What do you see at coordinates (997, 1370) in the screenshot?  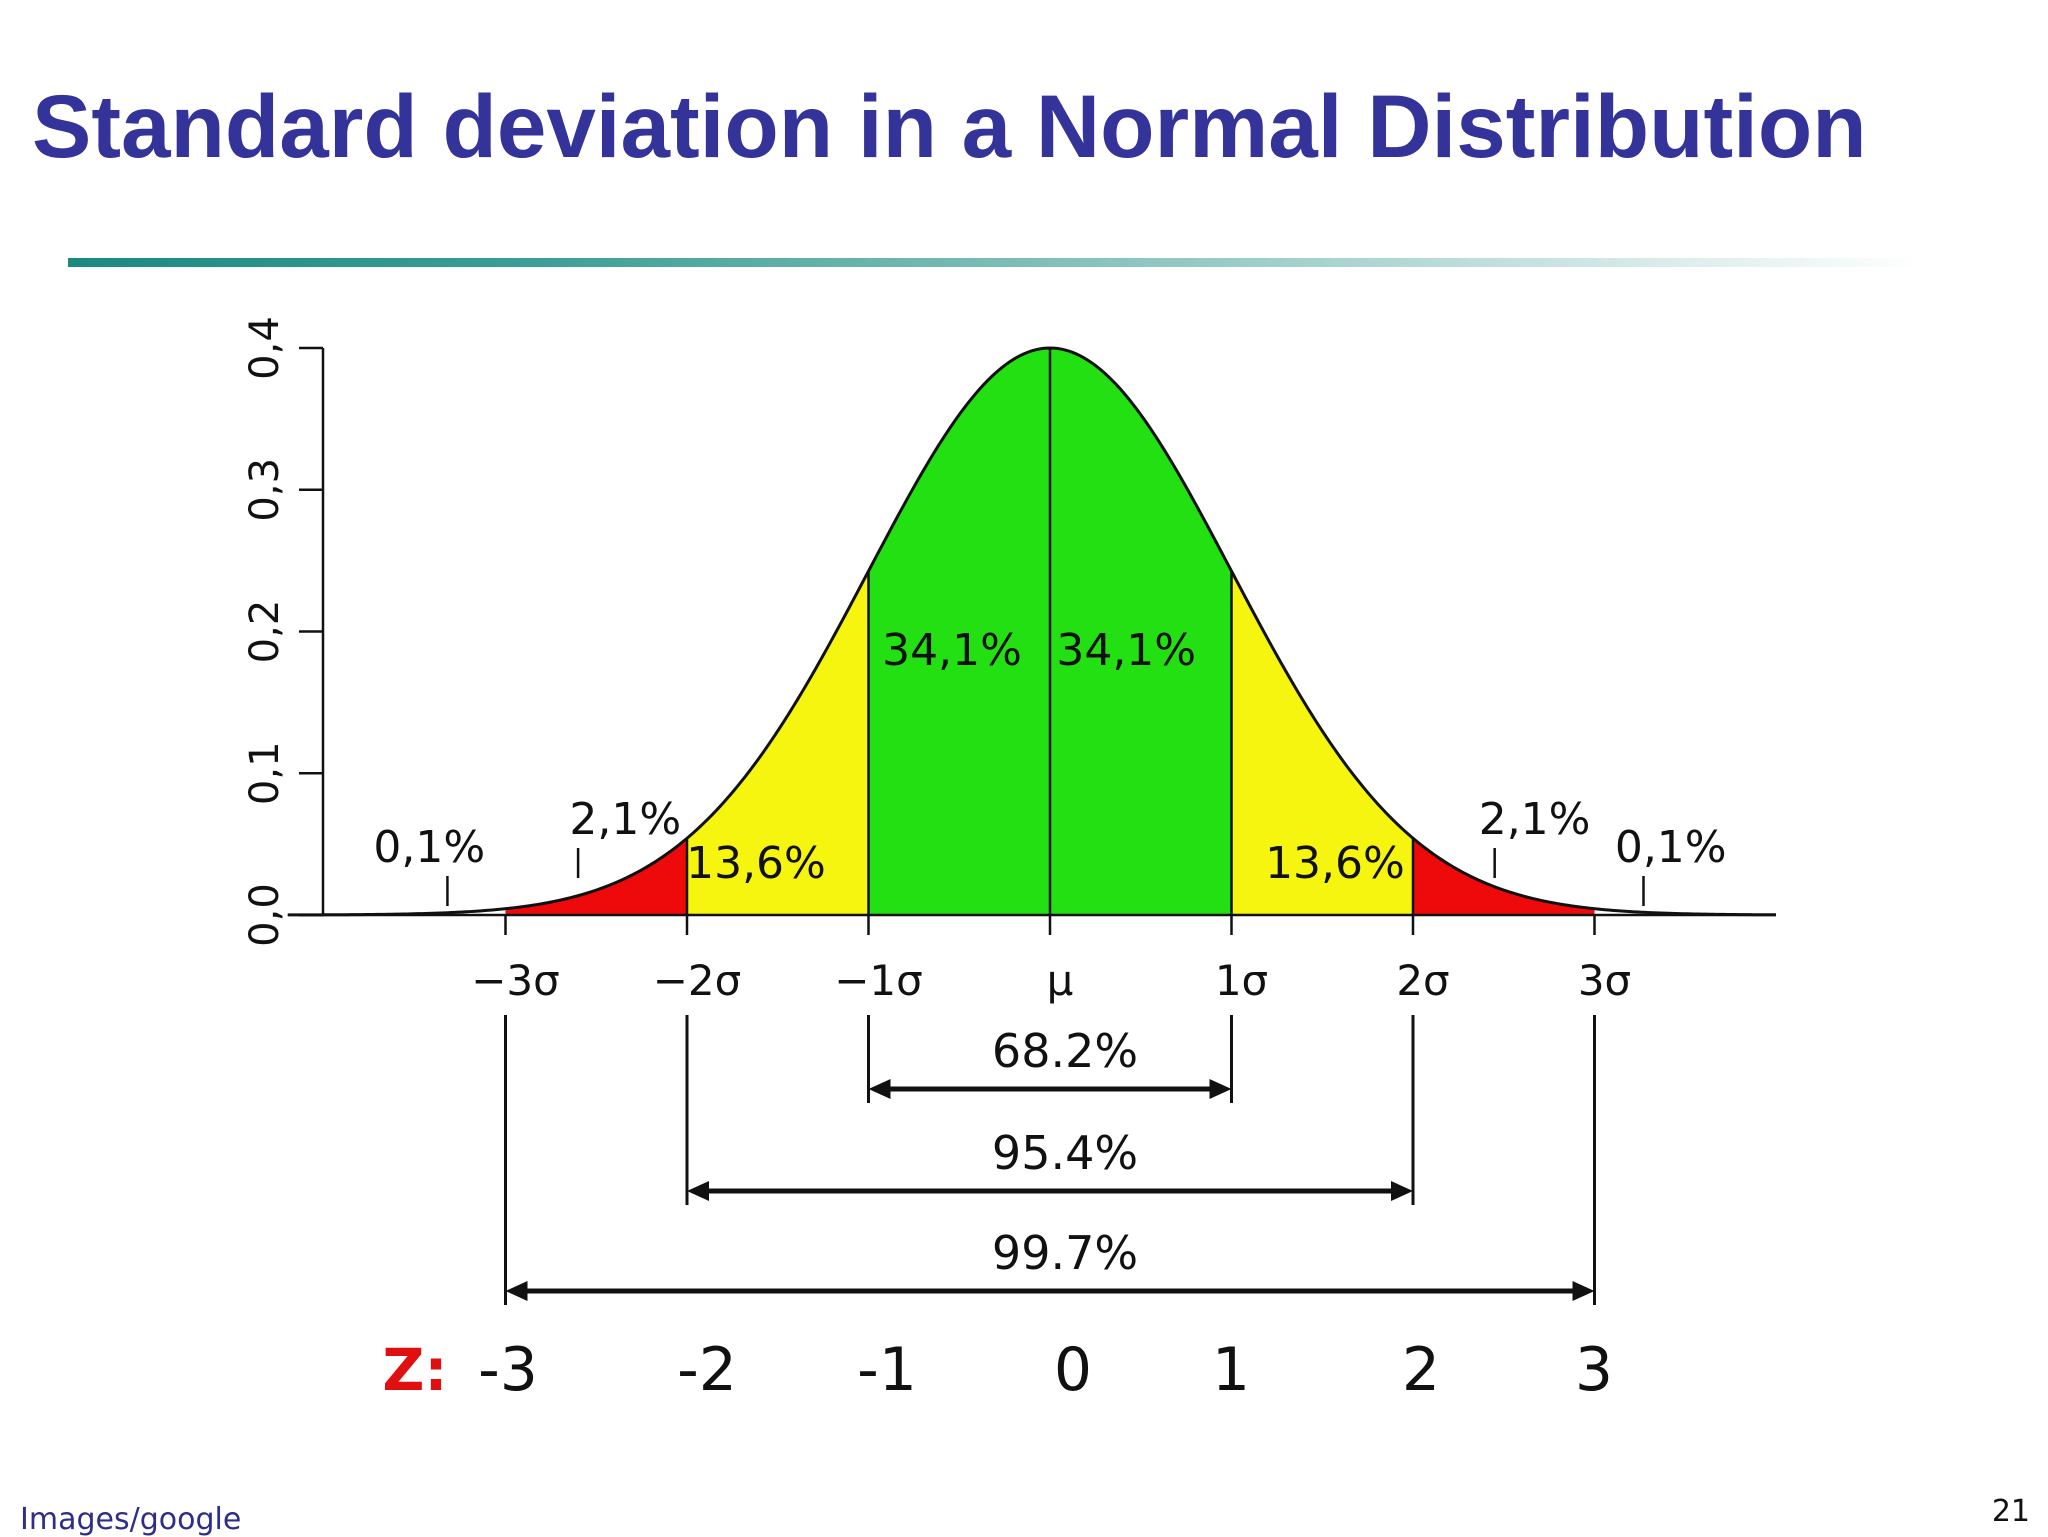 I see `z-score-row: Z: -3 -2 -1 0 1 2 3` at bounding box center [997, 1370].